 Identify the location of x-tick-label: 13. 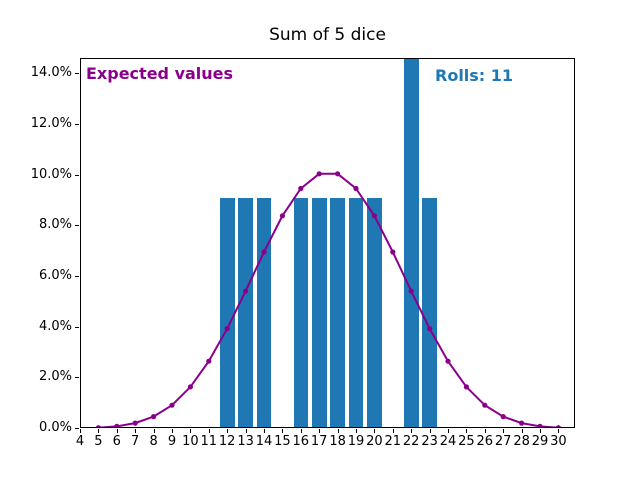
(245, 441).